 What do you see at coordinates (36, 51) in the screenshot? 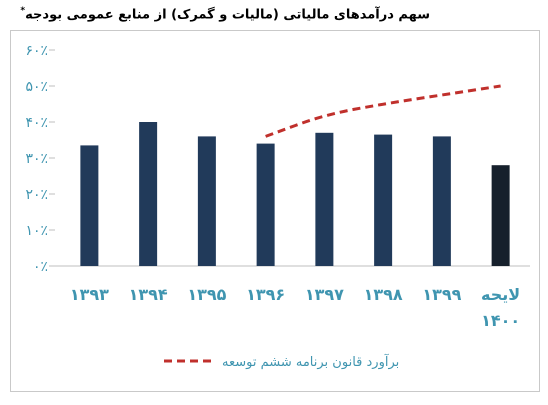
I see `y-tick-label: ۶۰٪` at bounding box center [36, 51].